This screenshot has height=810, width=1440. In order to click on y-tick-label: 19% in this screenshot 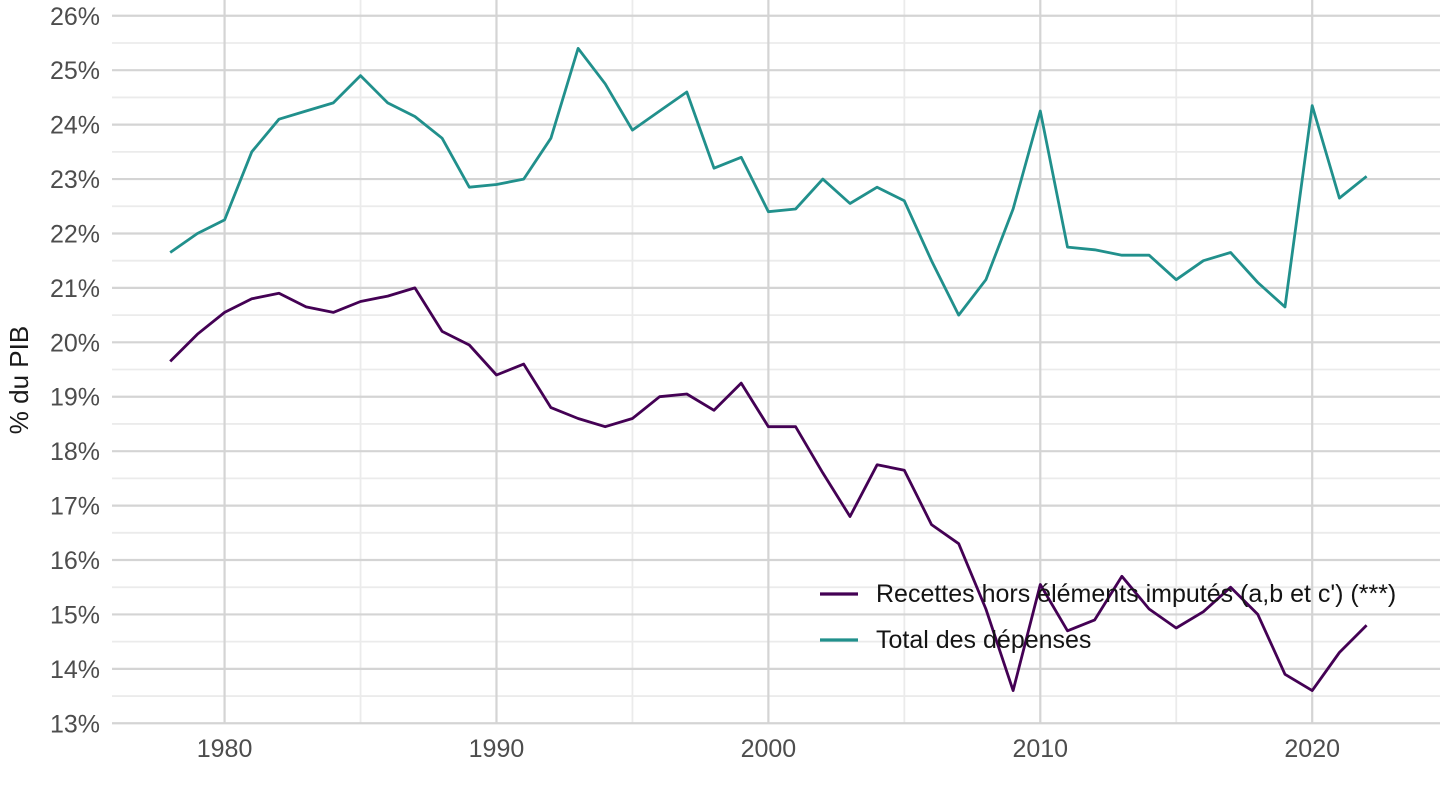, I will do `click(75, 398)`.